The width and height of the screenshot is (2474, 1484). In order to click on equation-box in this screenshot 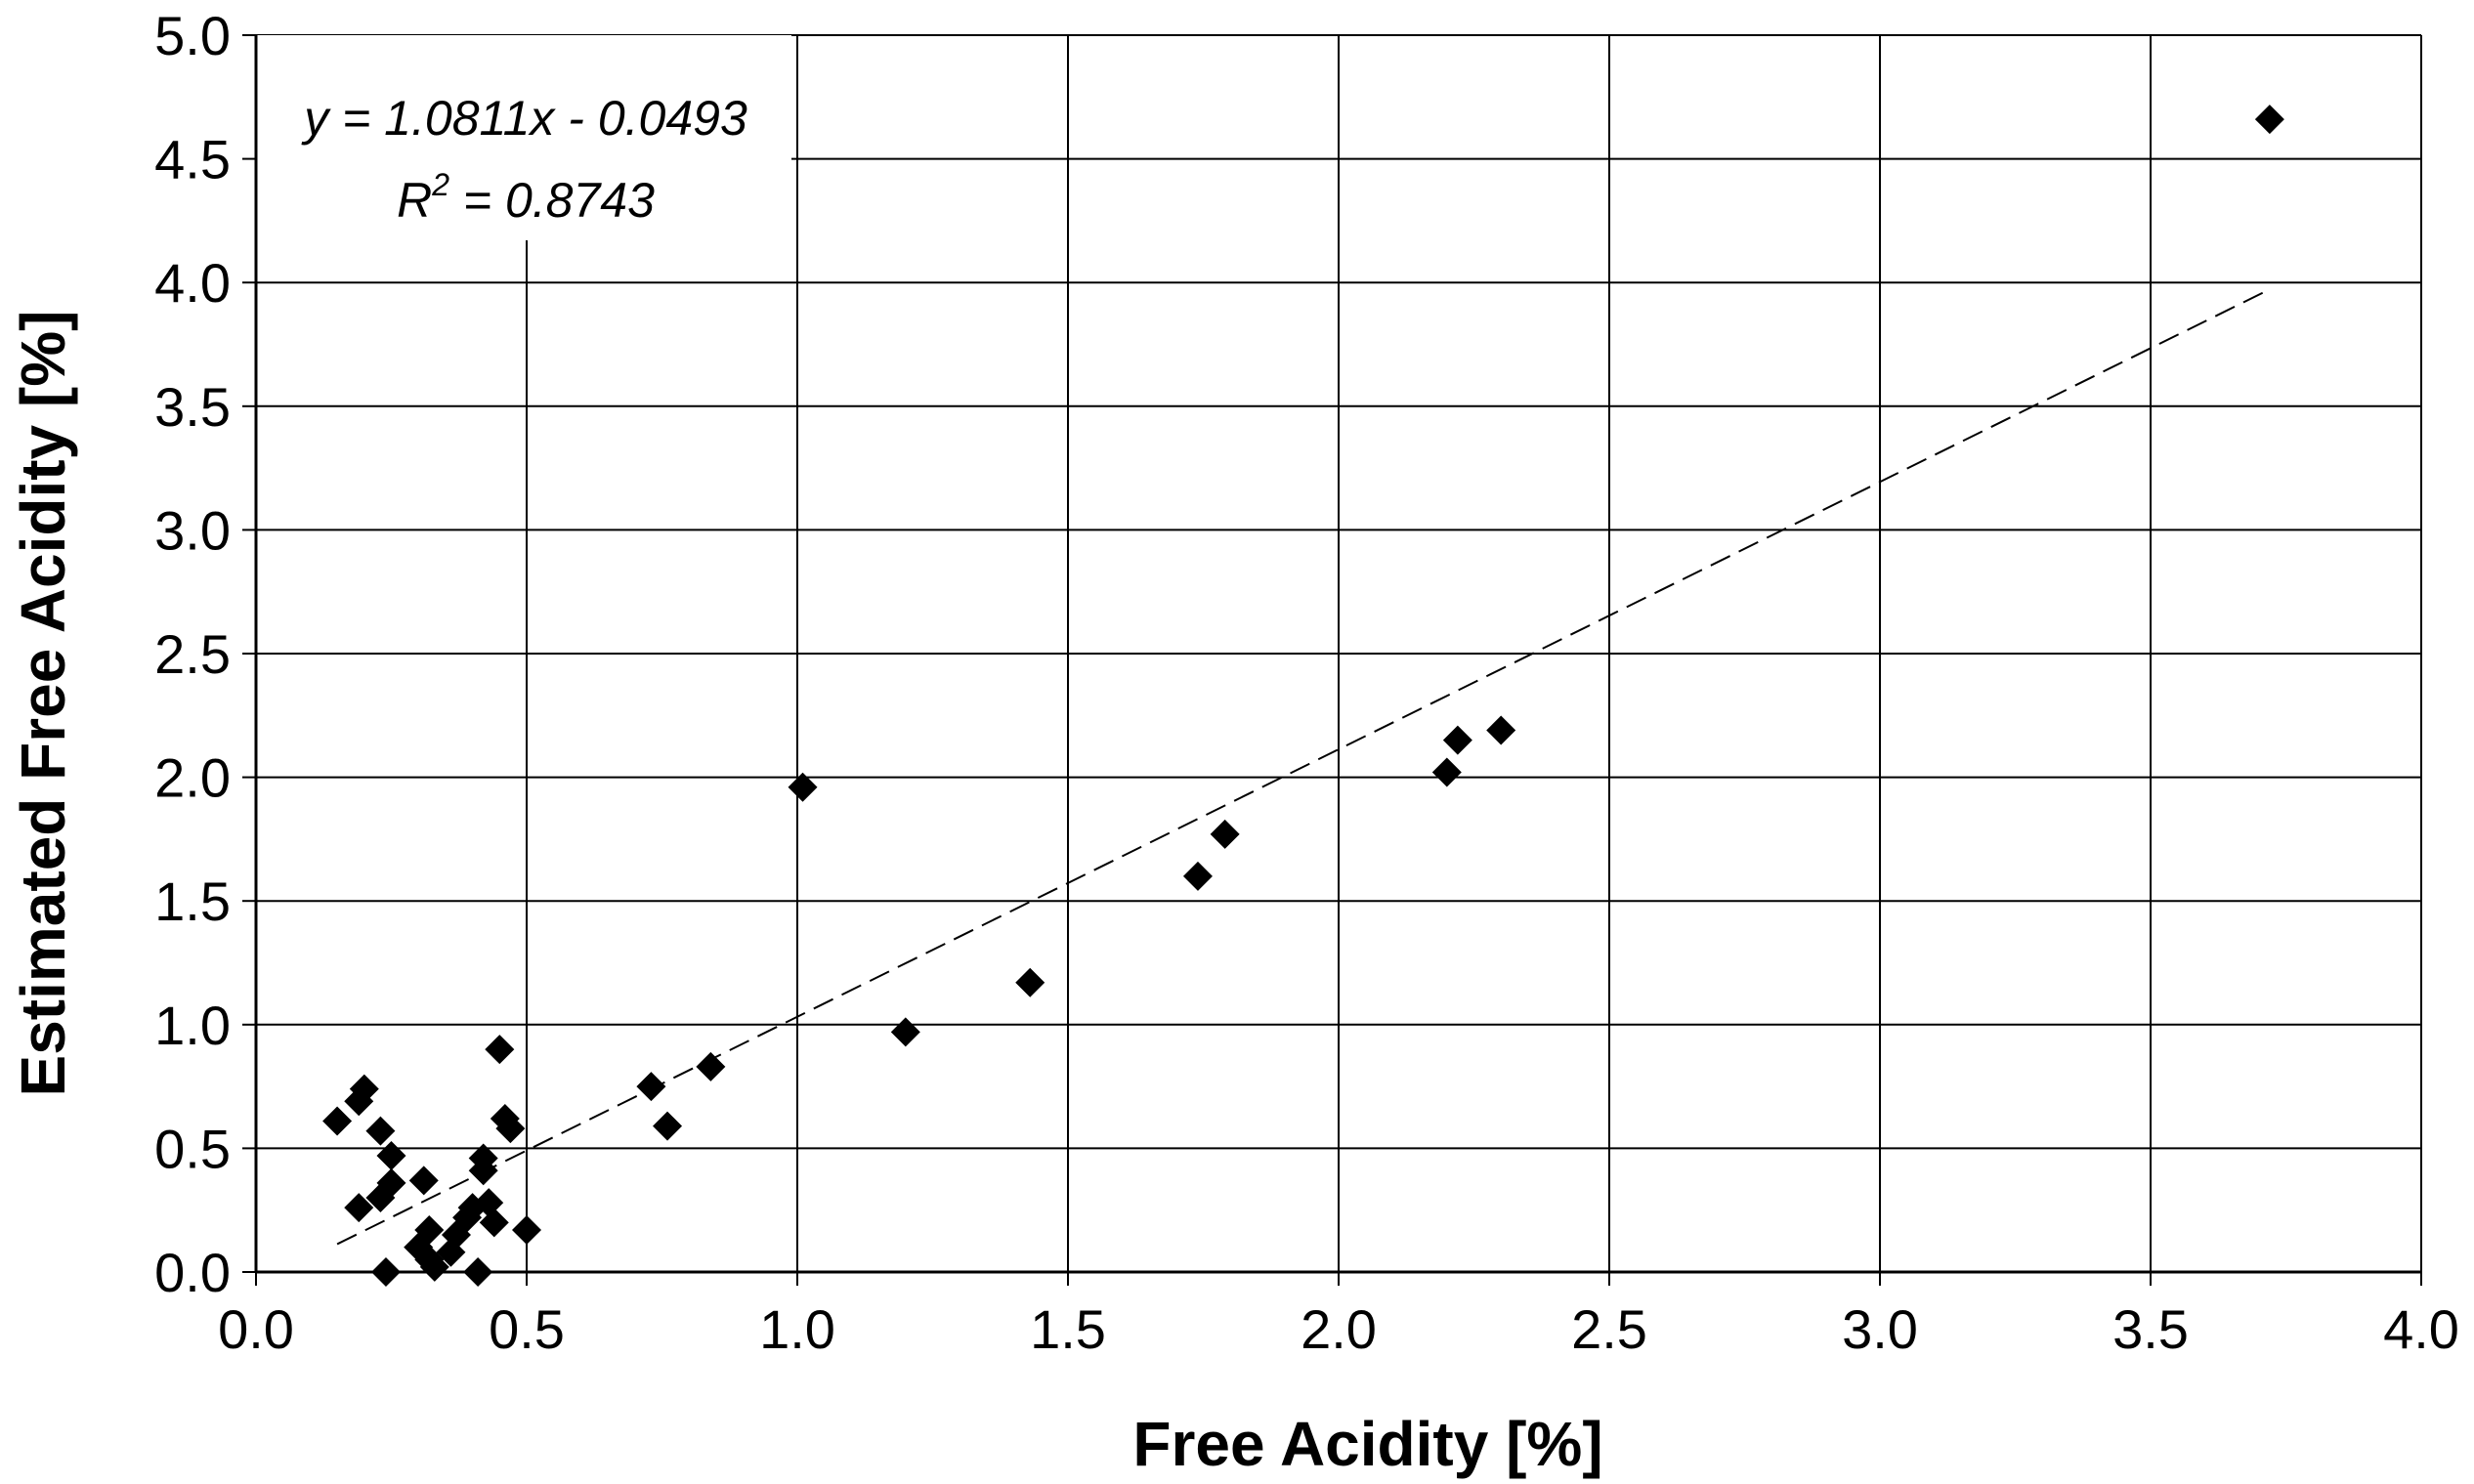, I will do `click(523, 137)`.